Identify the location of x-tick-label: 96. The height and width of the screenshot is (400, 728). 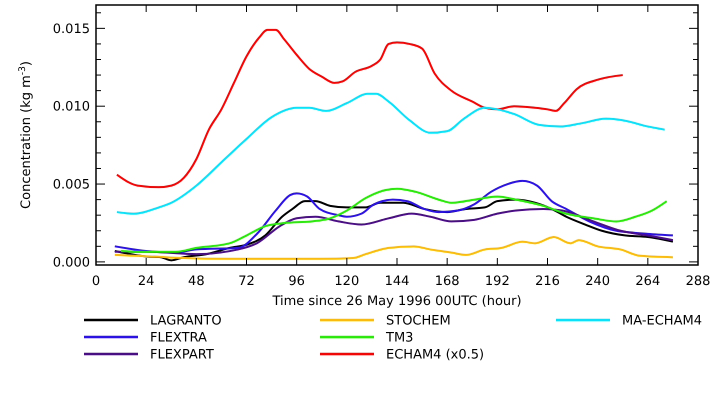
(296, 281).